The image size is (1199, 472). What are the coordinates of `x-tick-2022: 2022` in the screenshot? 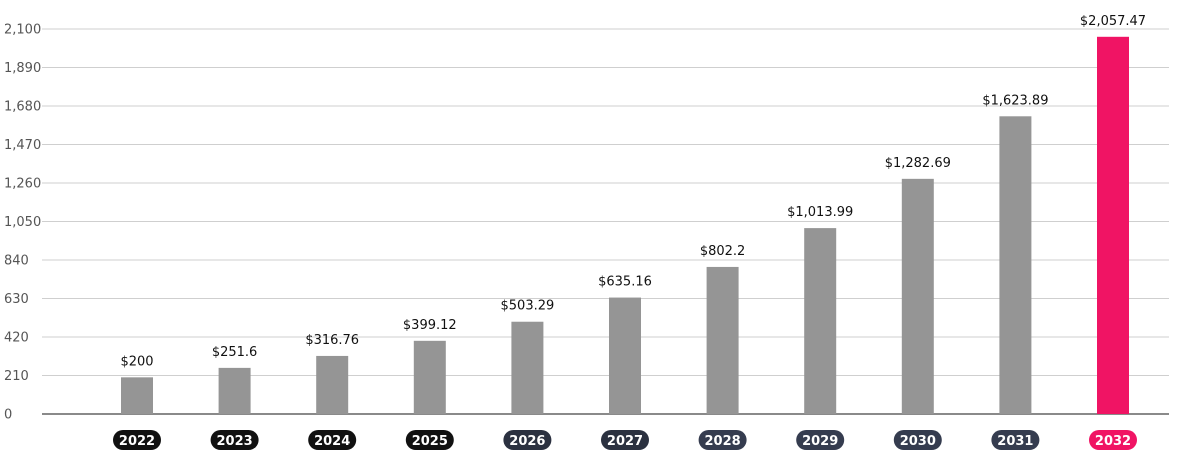 It's located at (137, 440).